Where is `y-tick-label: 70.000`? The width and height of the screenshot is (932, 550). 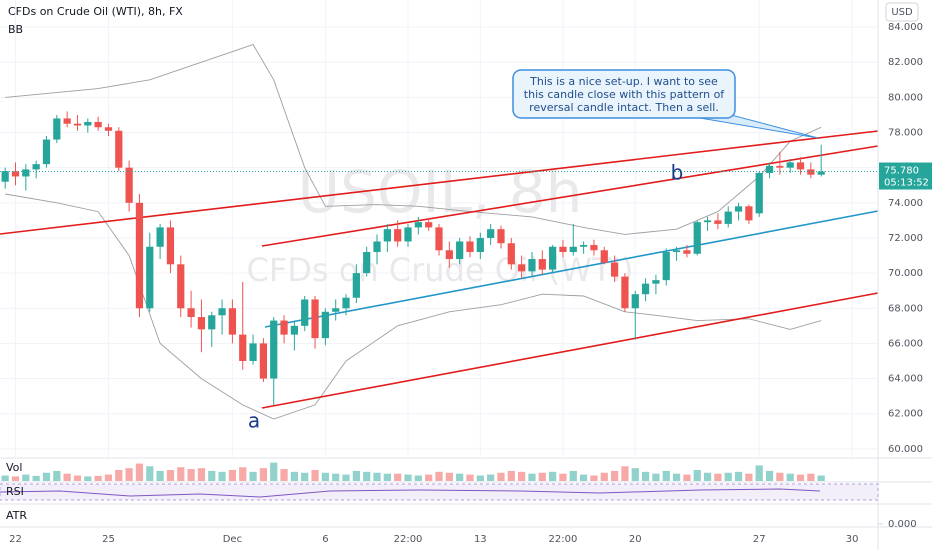
y-tick-label: 70.000 is located at coordinates (905, 273).